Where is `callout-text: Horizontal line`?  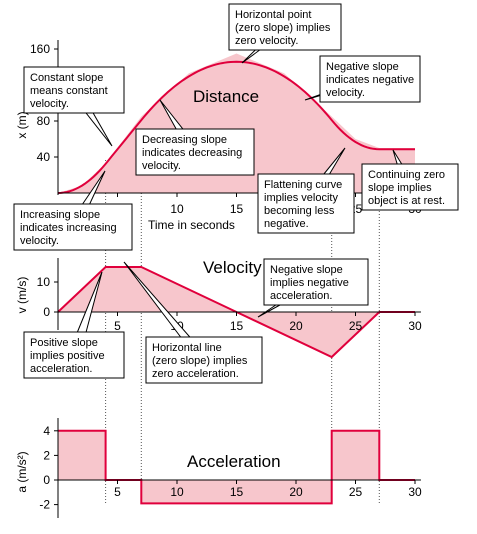
callout-text: Horizontal line is located at coordinates (187, 348).